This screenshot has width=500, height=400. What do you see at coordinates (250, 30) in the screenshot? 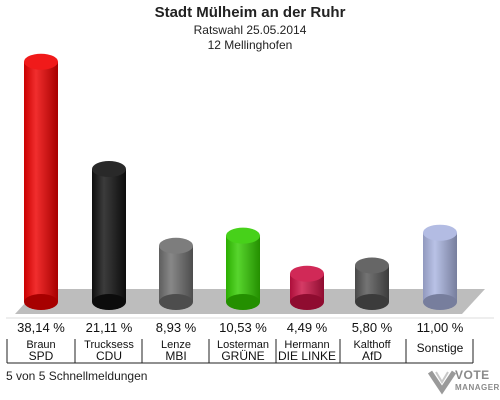
I see `chart-subtitle-date: Ratswahl 25.05.2014` at bounding box center [250, 30].